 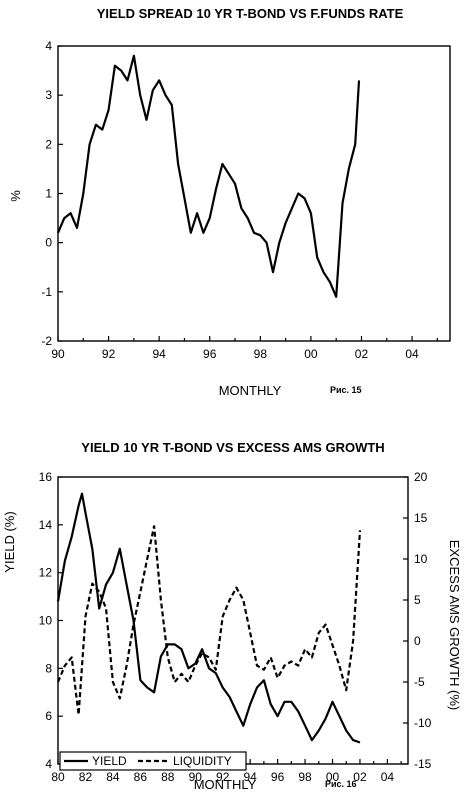 I want to click on y-tick-label: 3, so click(x=48, y=95).